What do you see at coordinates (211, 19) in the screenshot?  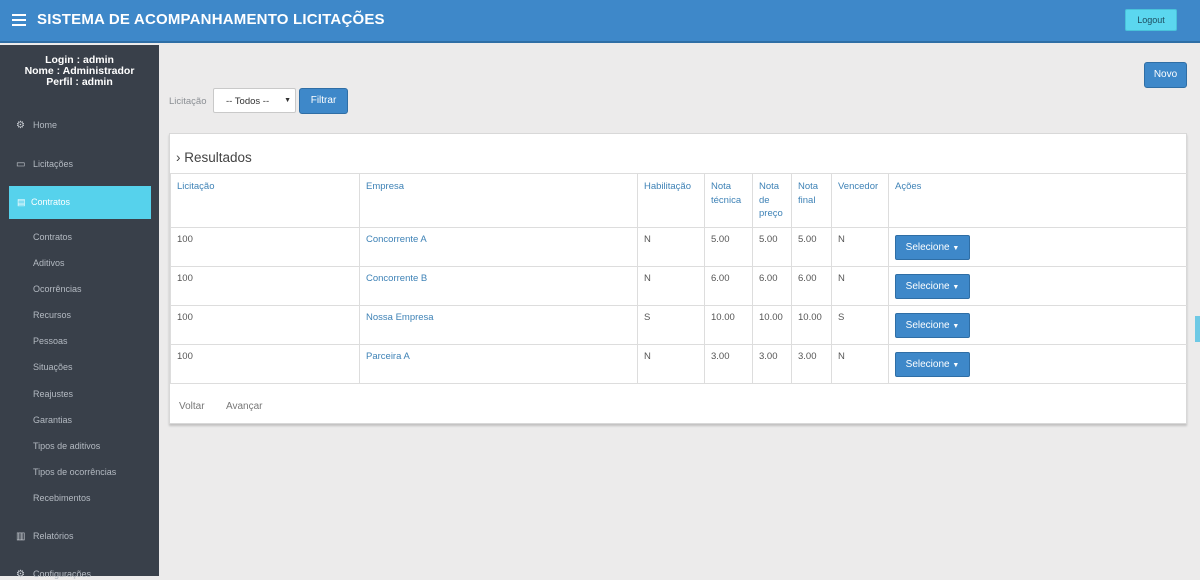 I see `app-title: SISTEMA DE ACOMPANHAMENTO LICITAÇÕES` at bounding box center [211, 19].